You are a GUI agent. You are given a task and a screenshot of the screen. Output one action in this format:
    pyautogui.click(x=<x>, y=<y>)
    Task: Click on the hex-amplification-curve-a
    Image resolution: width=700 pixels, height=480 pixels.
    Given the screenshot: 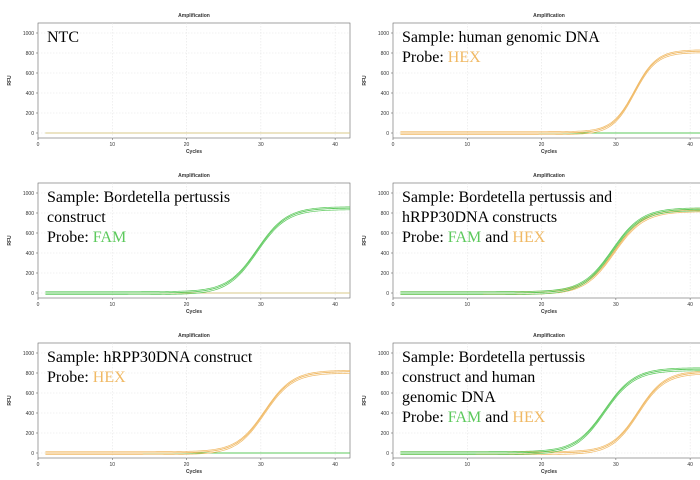 What is the action you would take?
    pyautogui.click(x=550, y=93)
    